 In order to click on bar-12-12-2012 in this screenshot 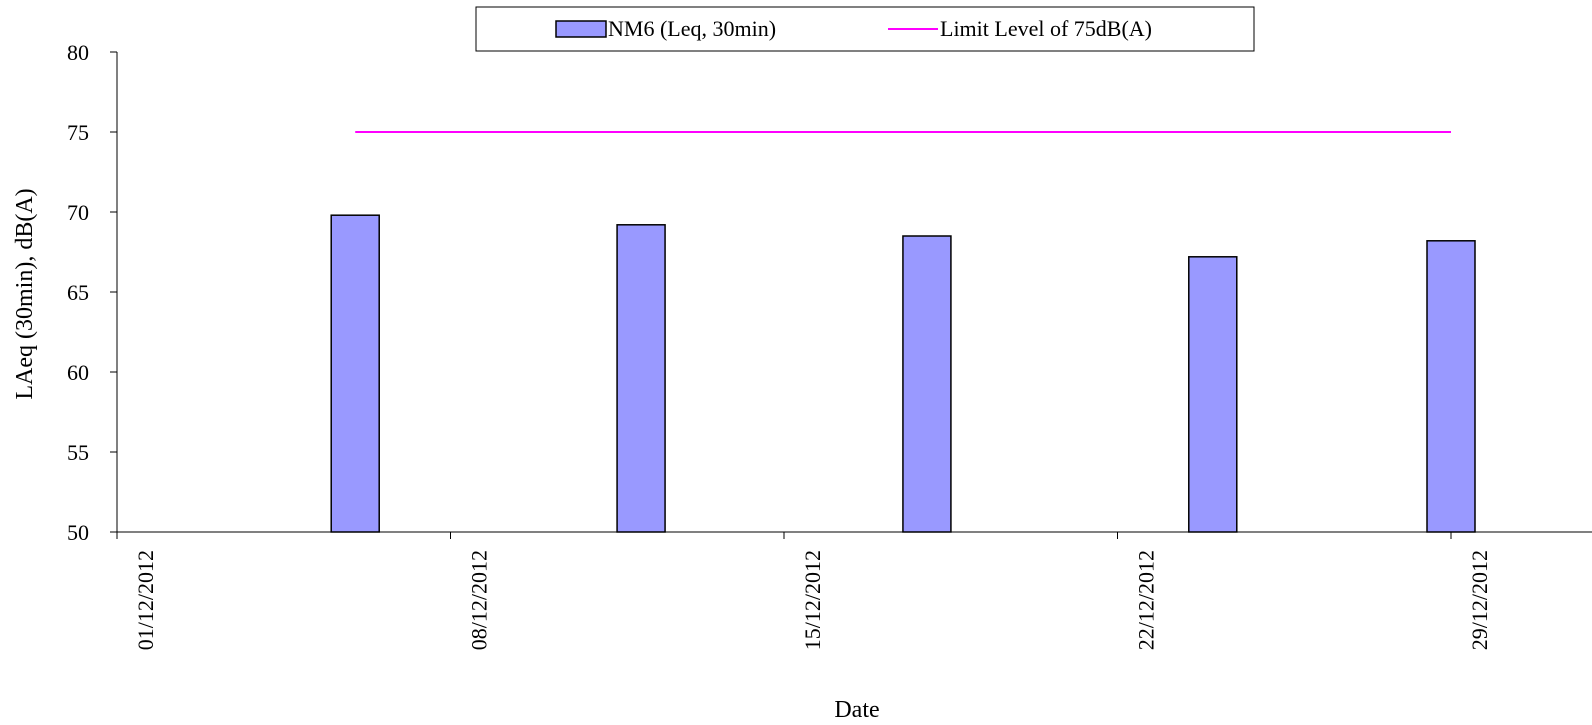, I will do `click(641, 378)`.